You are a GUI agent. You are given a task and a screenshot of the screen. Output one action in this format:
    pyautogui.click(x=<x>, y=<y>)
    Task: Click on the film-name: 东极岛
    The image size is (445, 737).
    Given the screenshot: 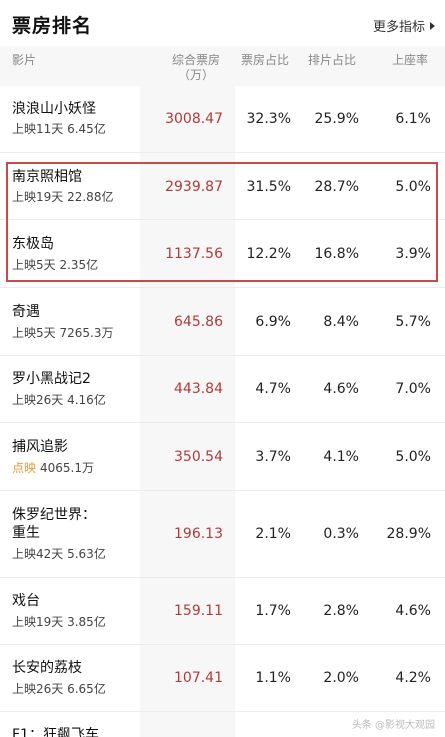 What is the action you would take?
    pyautogui.click(x=33, y=244)
    